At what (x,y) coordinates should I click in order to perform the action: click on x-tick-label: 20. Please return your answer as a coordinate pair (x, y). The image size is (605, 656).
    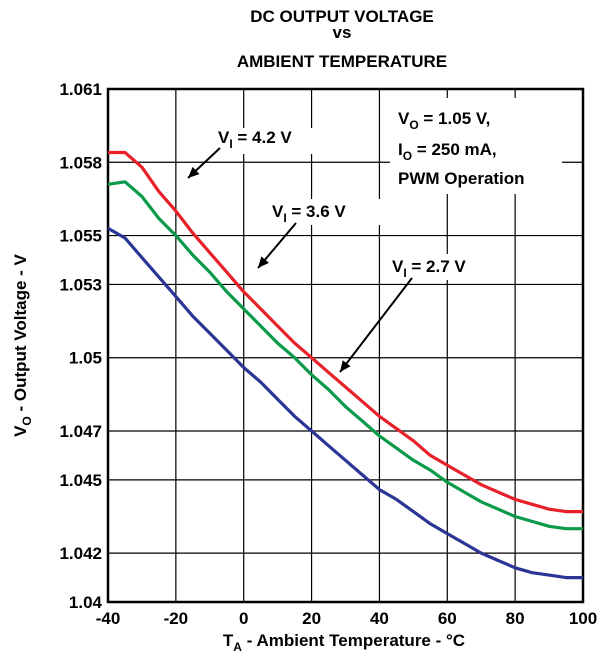
    Looking at the image, I should click on (311, 618).